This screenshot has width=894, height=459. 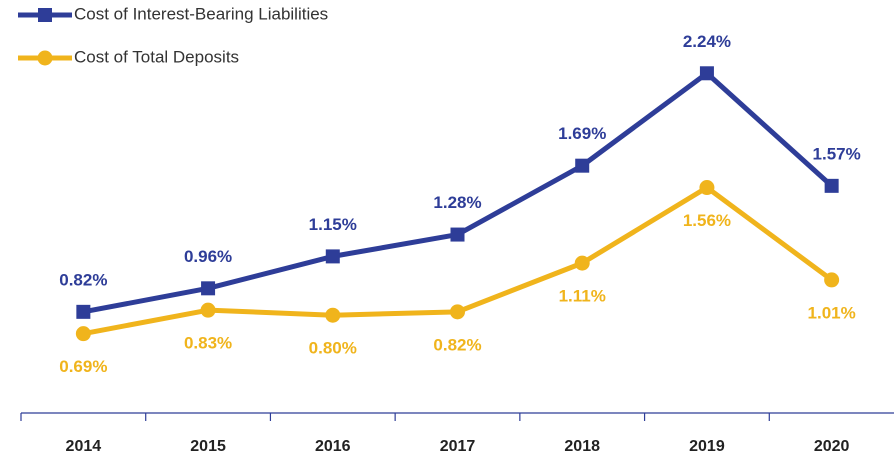 I want to click on x-tick-label: 2018, so click(x=582, y=446).